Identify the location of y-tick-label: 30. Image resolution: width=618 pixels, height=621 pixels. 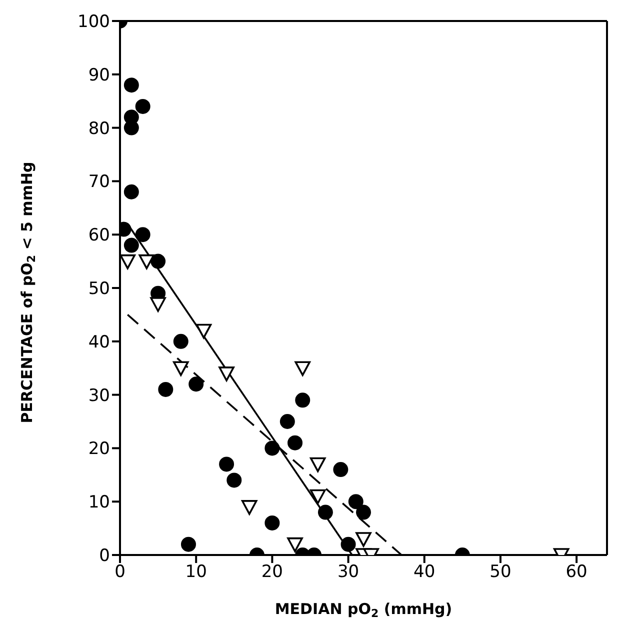
(99, 396).